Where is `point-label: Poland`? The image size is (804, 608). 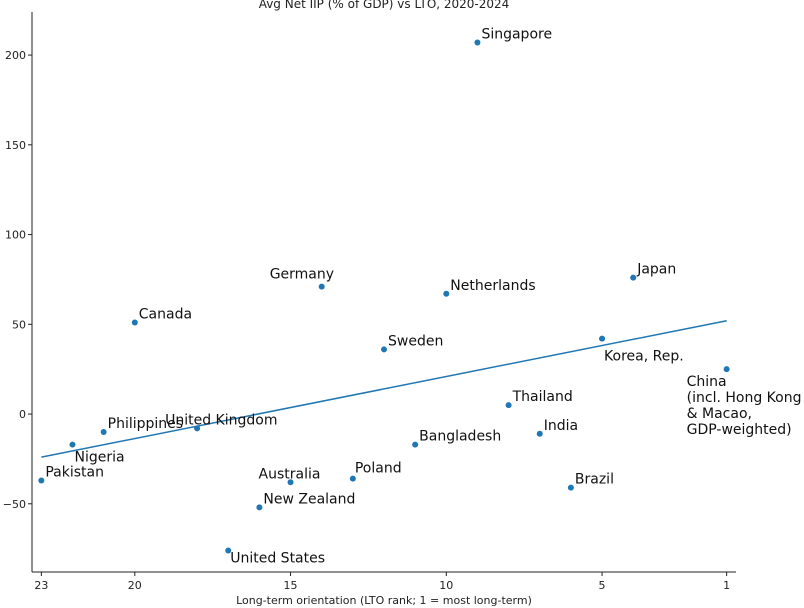
point-label: Poland is located at coordinates (378, 469).